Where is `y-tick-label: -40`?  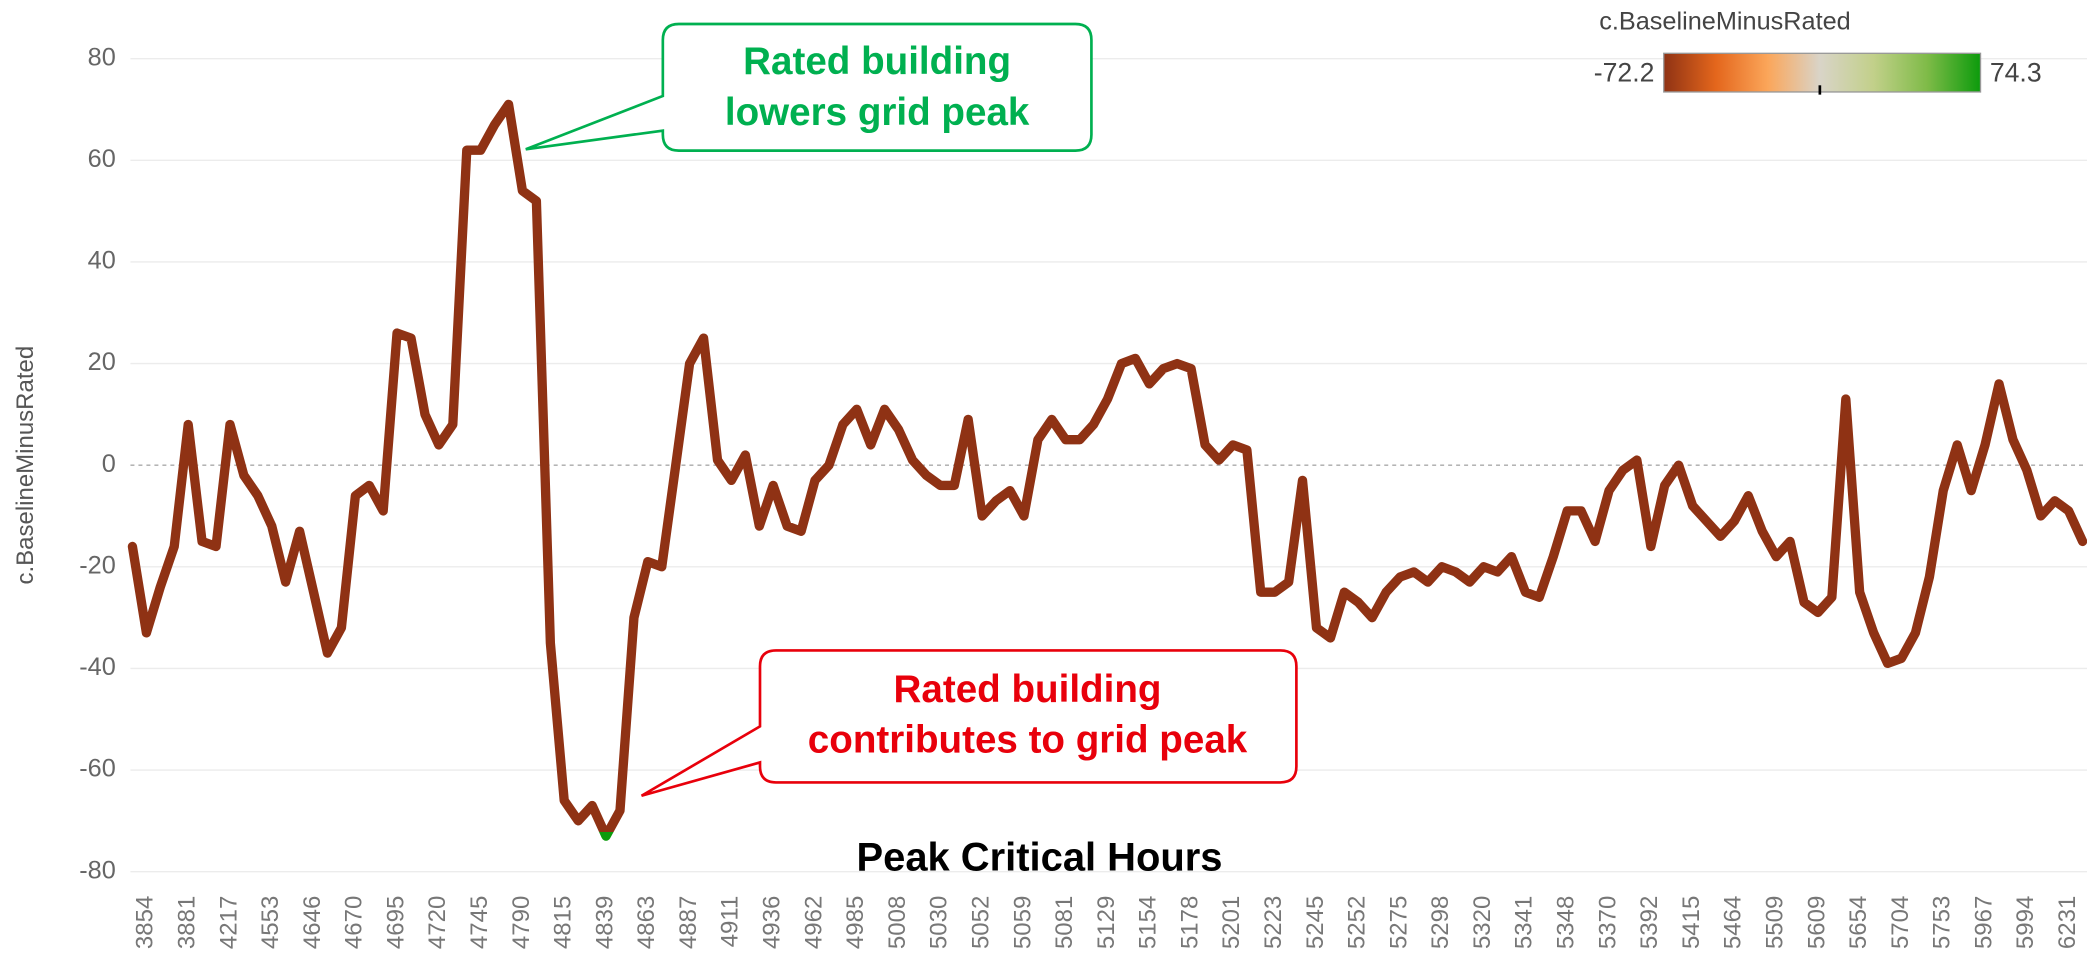 y-tick-label: -40 is located at coordinates (97, 667).